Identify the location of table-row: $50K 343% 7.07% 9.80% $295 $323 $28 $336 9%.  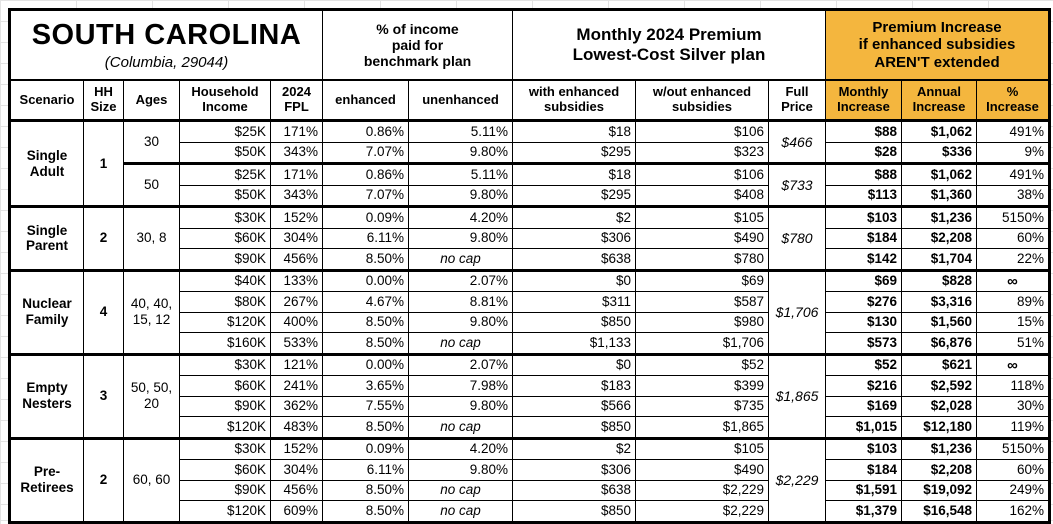
(530, 152).